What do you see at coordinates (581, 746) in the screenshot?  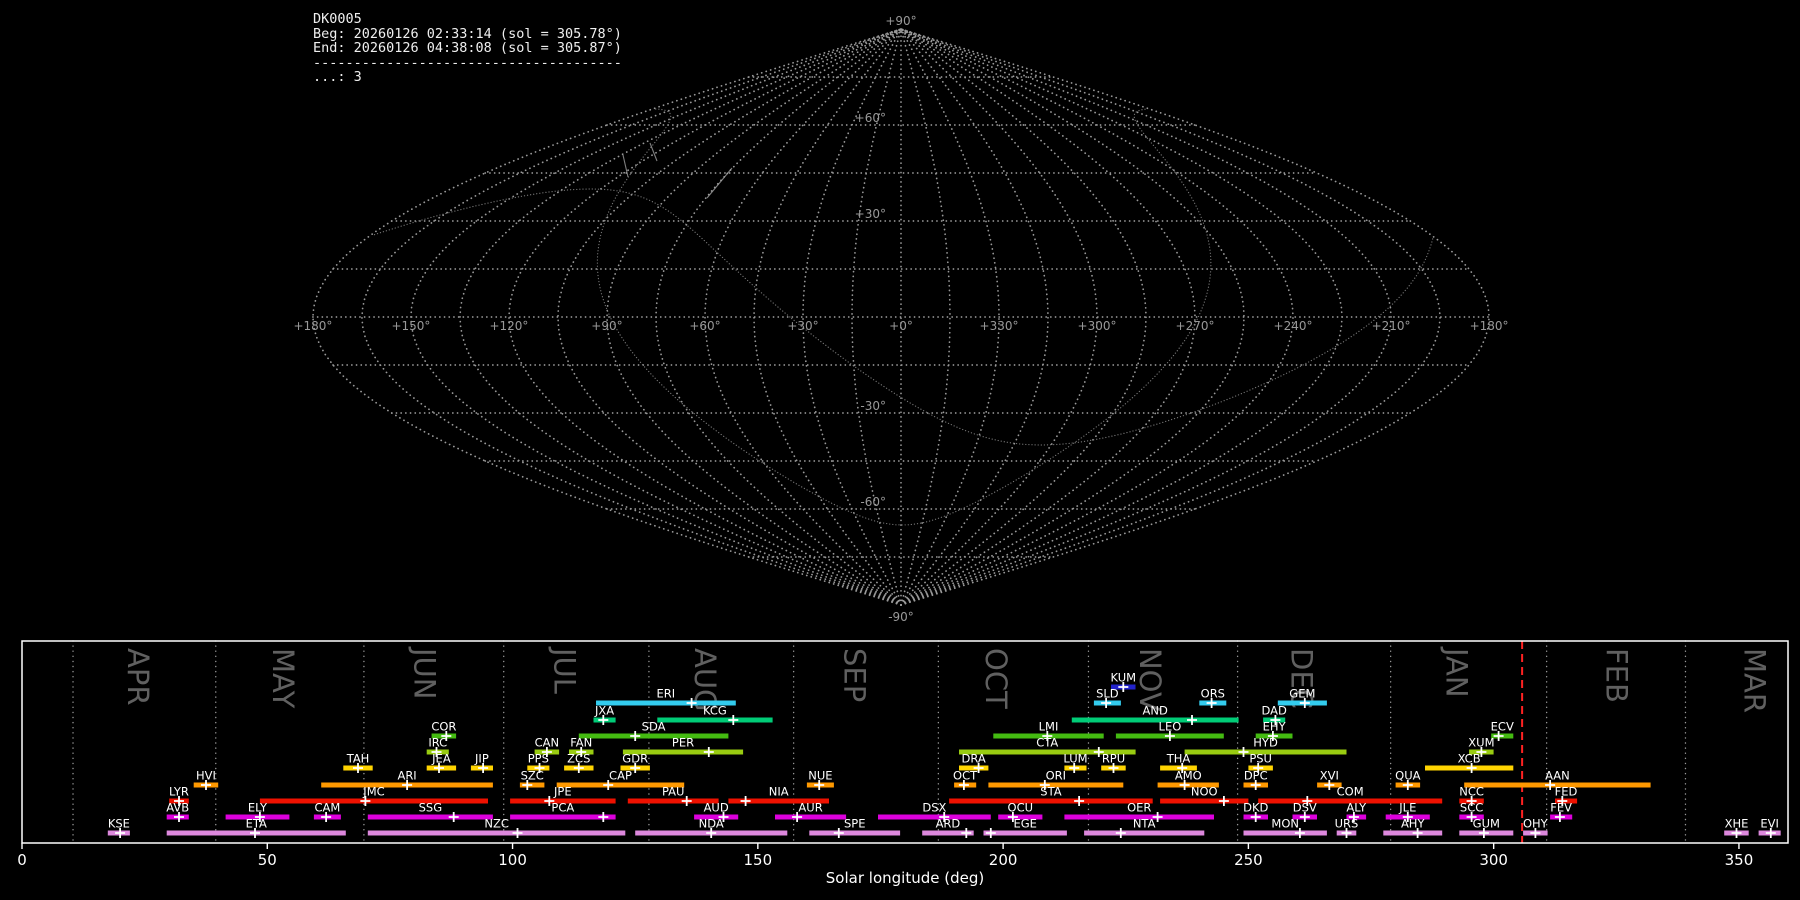 I see `shower-FAN: FAN` at bounding box center [581, 746].